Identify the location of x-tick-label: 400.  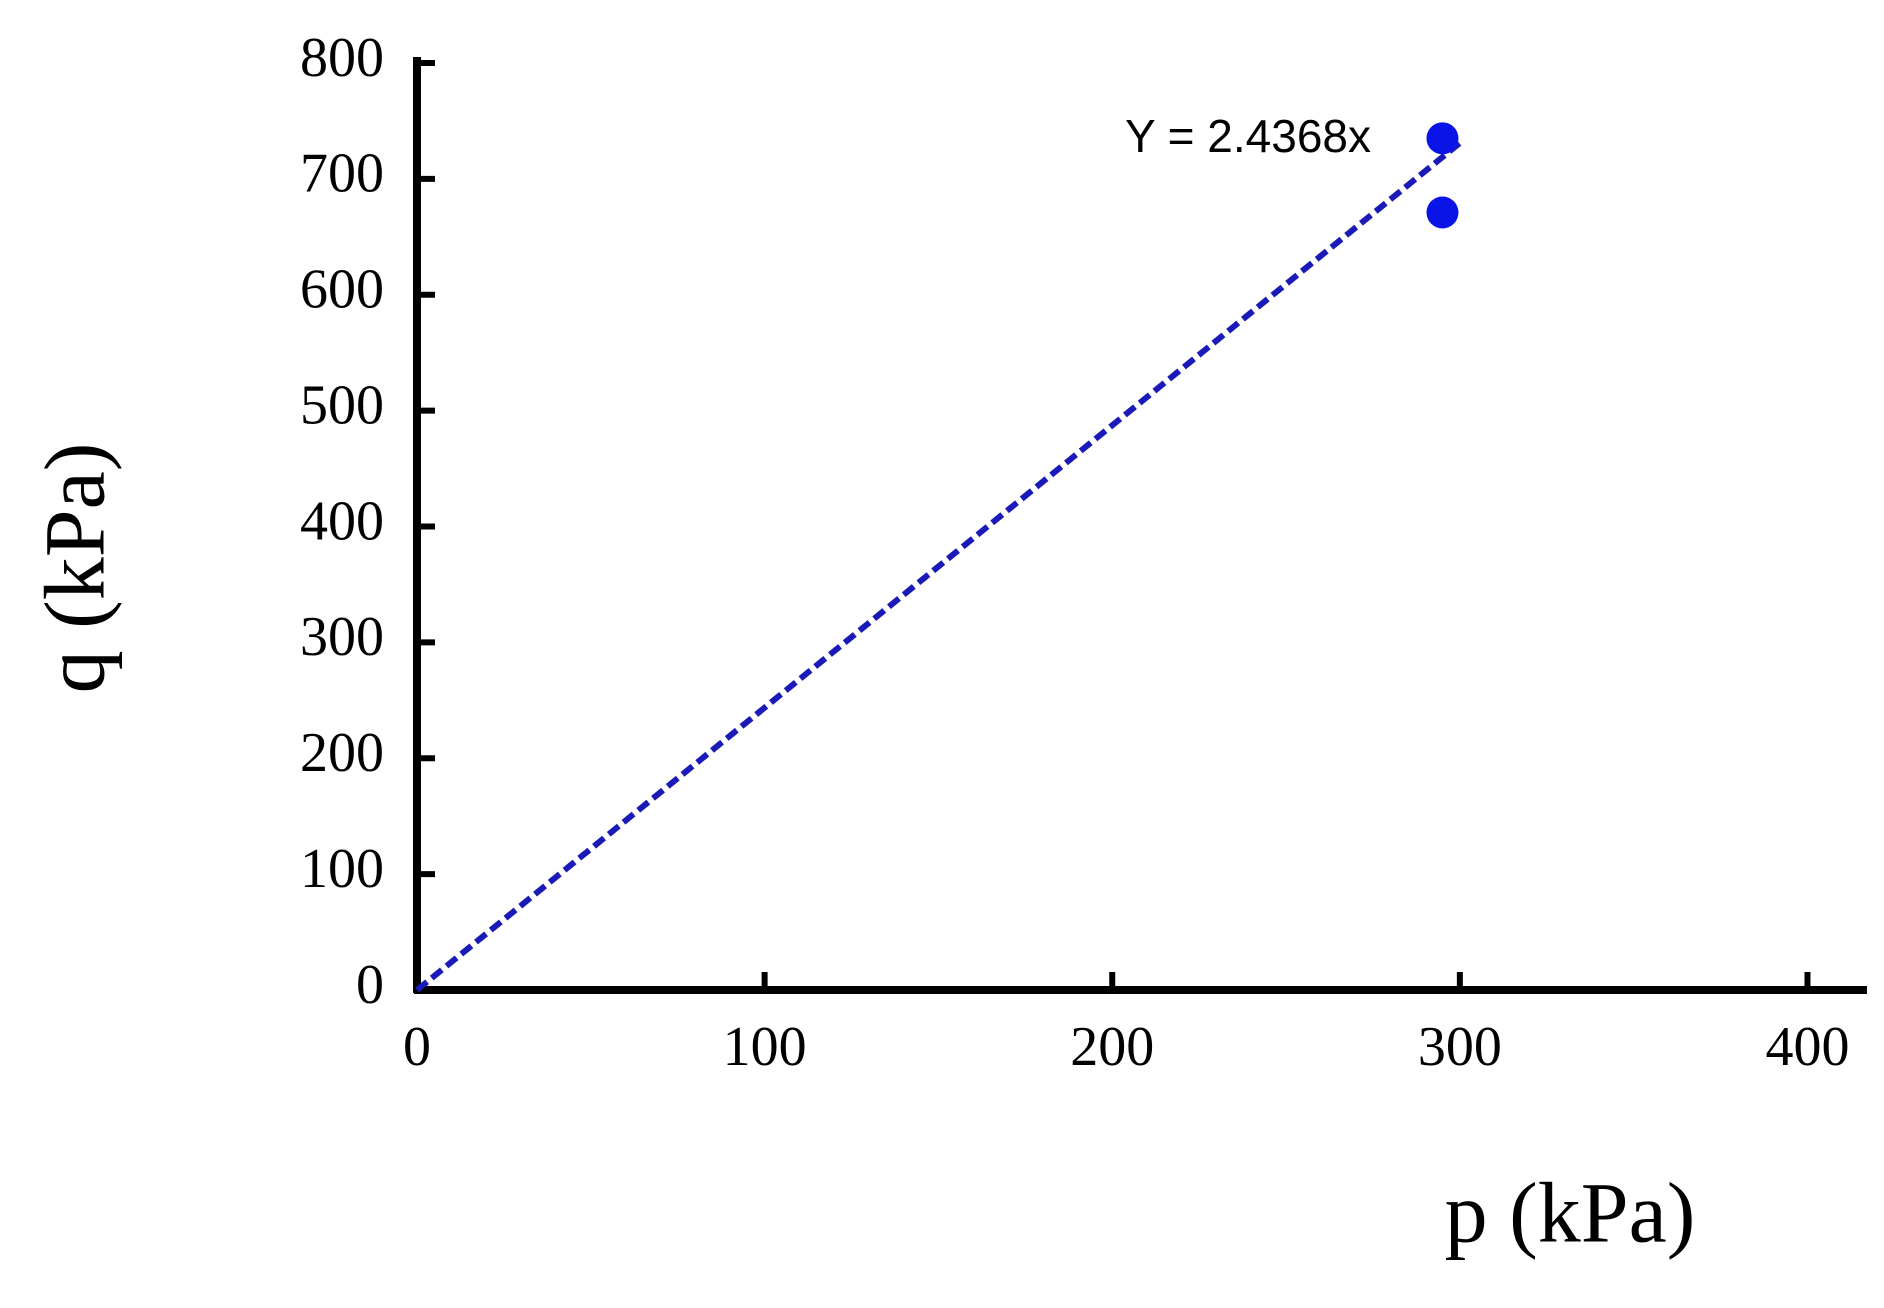
(1807, 1047).